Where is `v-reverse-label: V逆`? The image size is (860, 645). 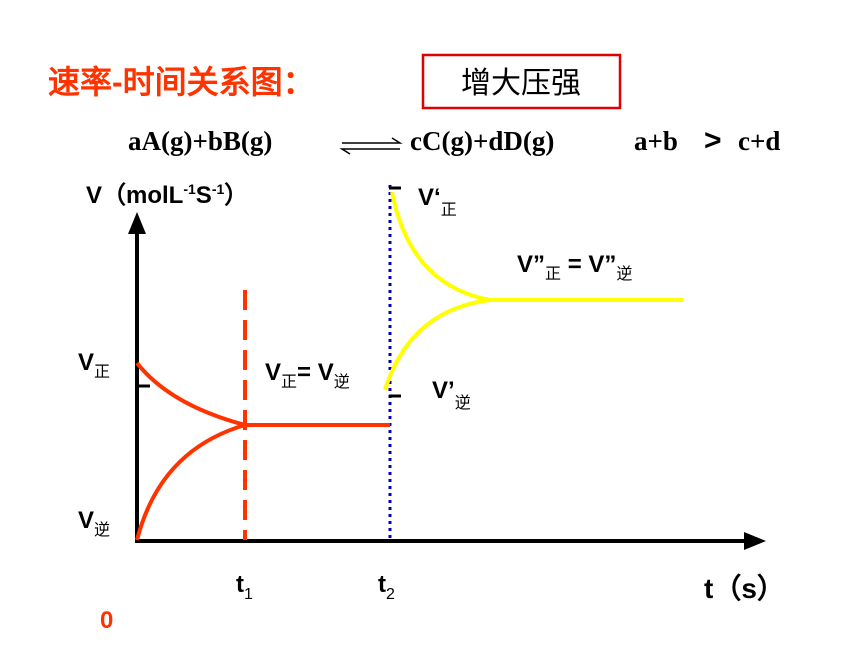
v-reverse-label: V逆 is located at coordinates (94, 523).